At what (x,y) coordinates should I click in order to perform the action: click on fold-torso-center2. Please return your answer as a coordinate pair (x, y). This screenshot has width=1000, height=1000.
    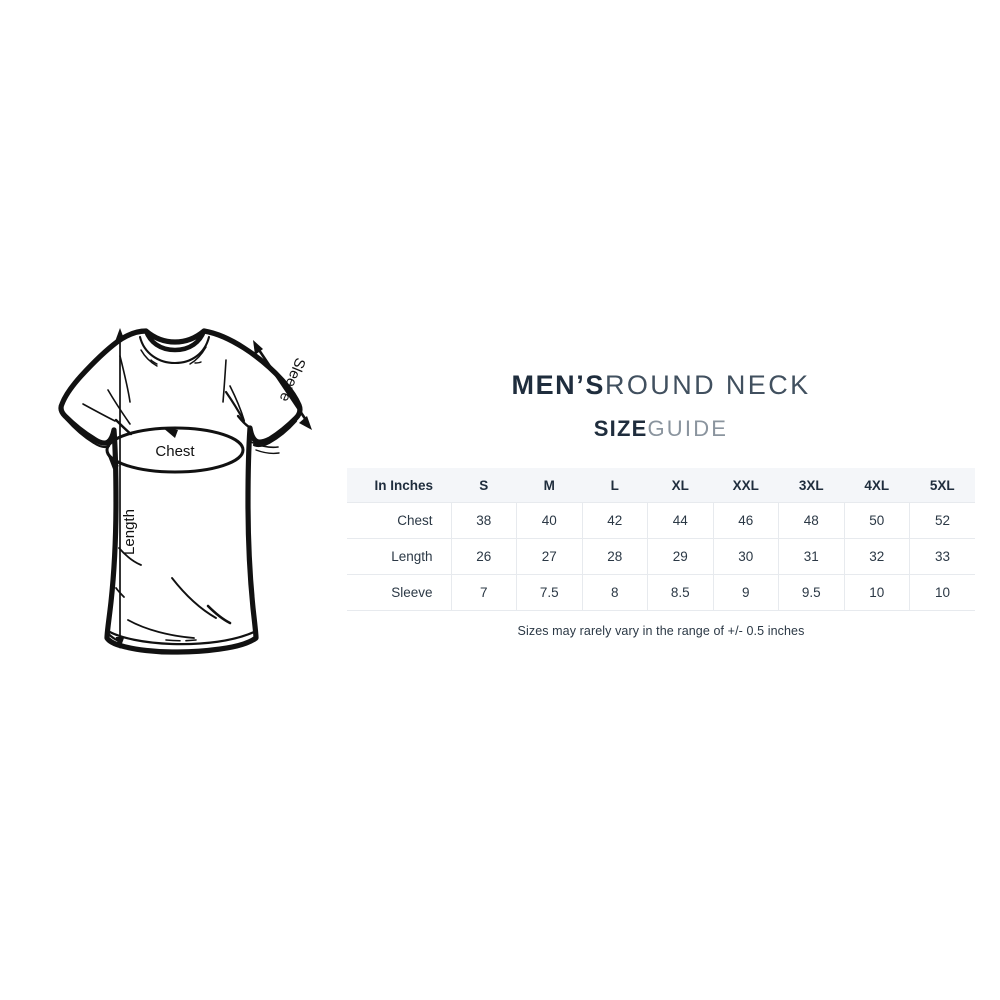
    Looking at the image, I should click on (219, 614).